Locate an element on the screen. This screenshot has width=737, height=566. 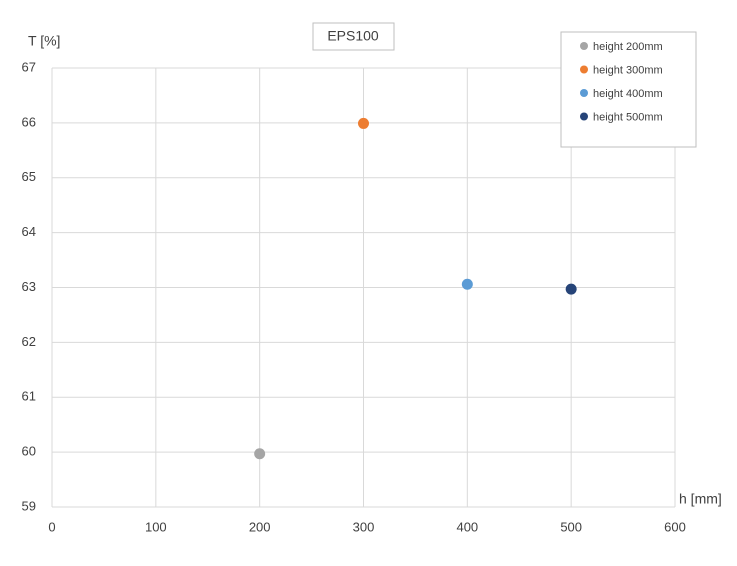
legend-label: height 400mm is located at coordinates (628, 94).